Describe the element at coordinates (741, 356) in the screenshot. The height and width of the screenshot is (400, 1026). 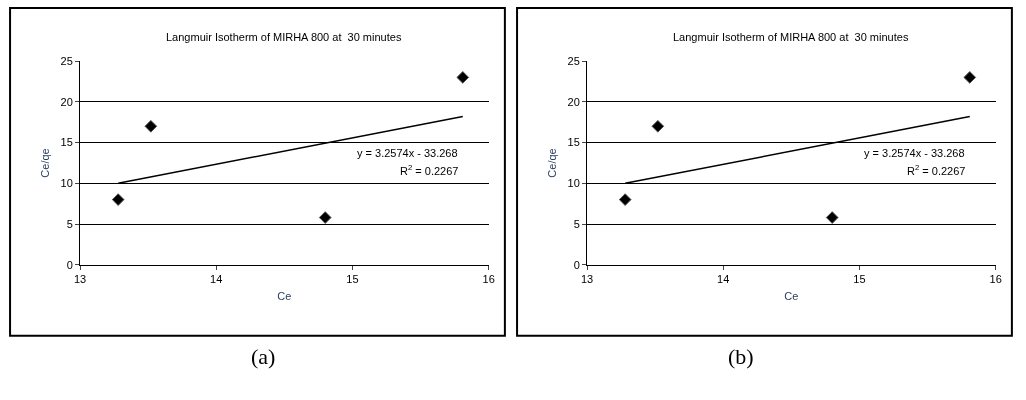
I see `text: (b)` at that location.